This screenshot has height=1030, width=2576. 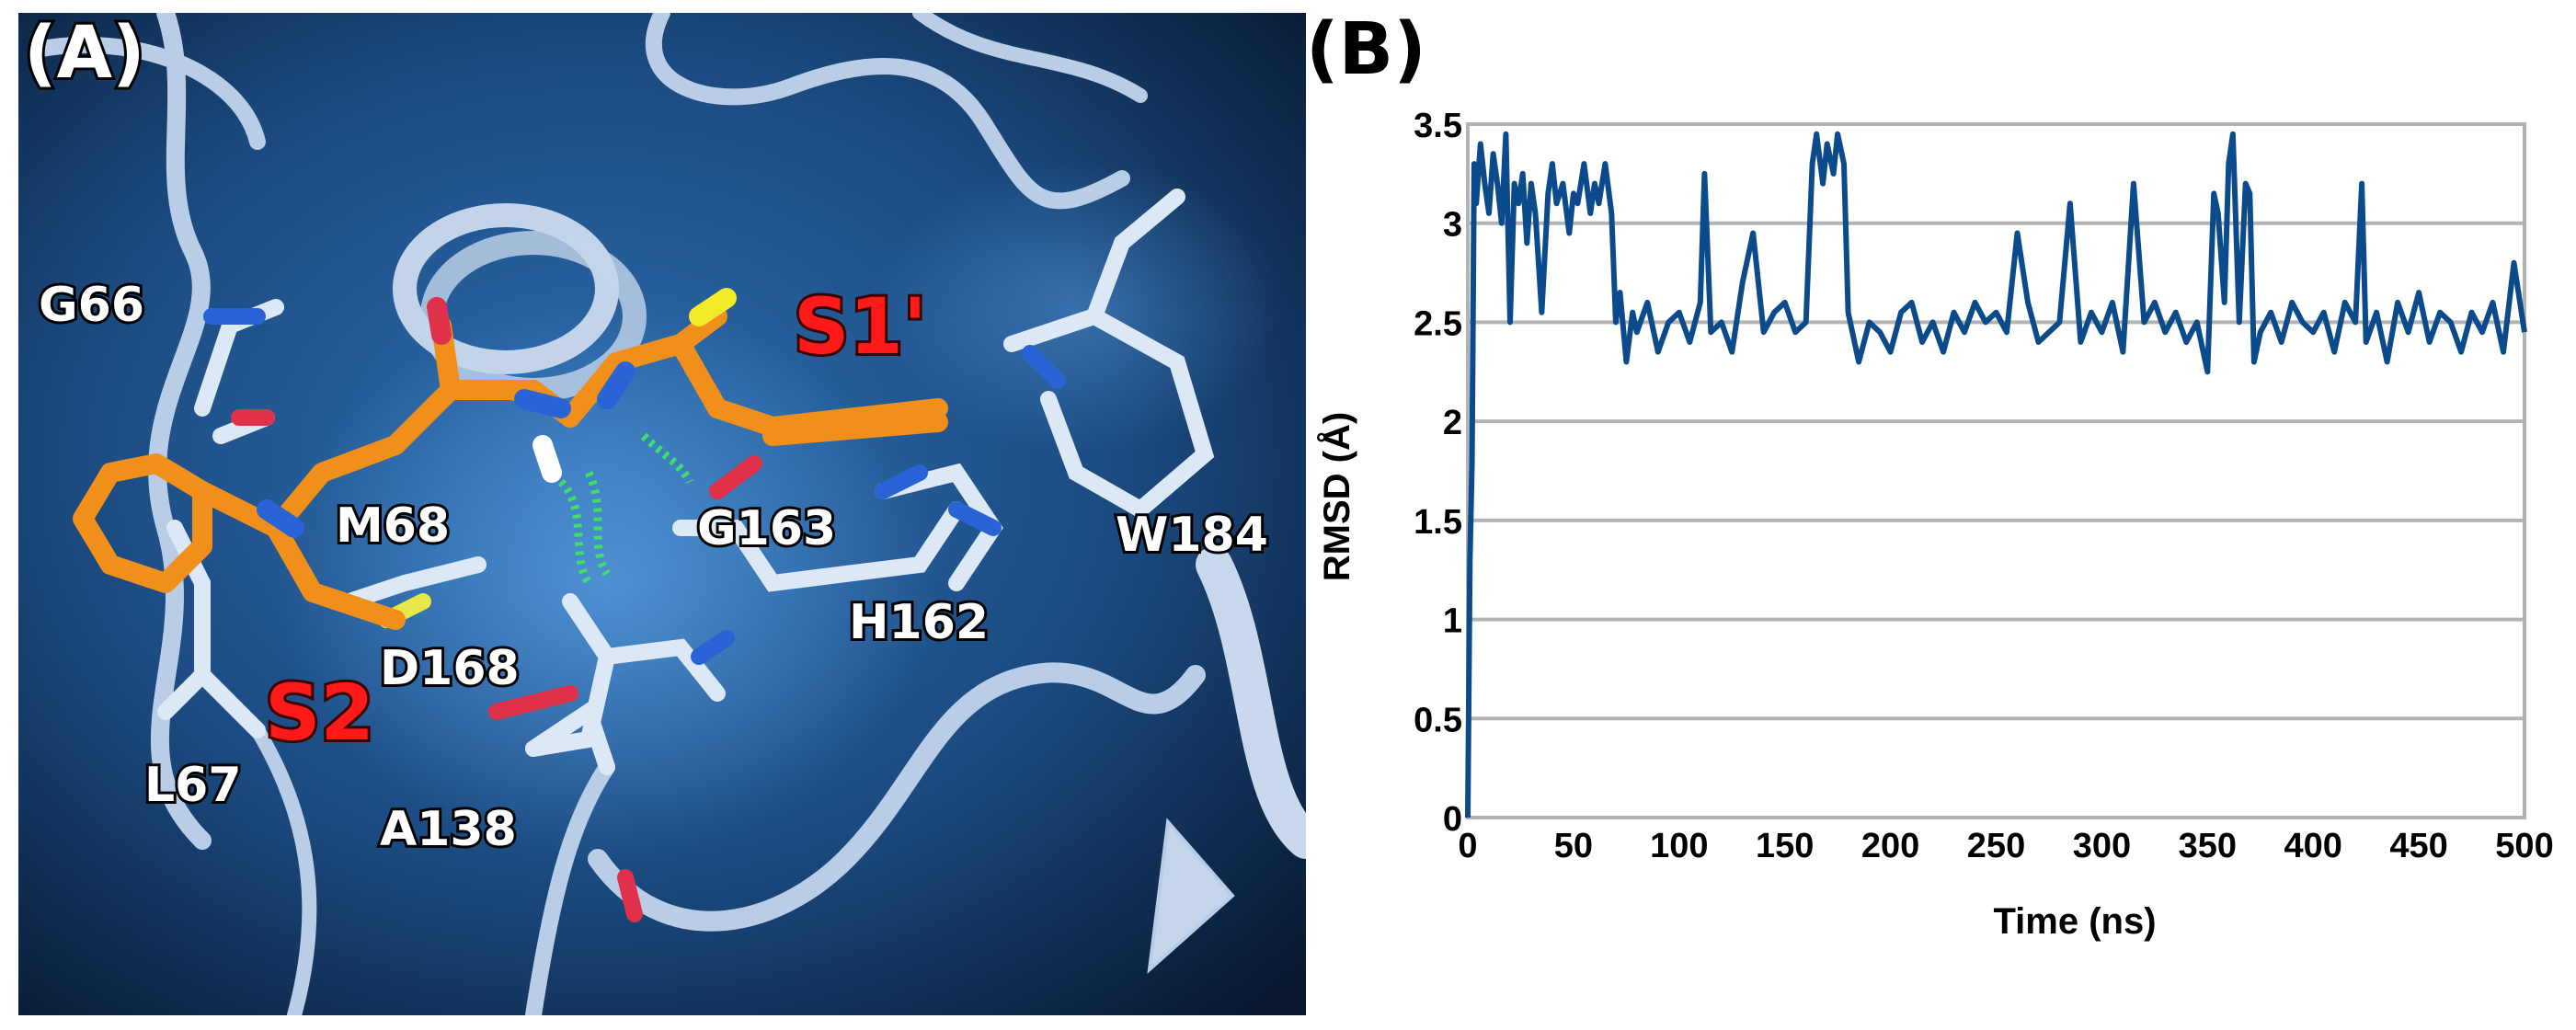 I want to click on x-tick-label: 500, so click(x=2524, y=846).